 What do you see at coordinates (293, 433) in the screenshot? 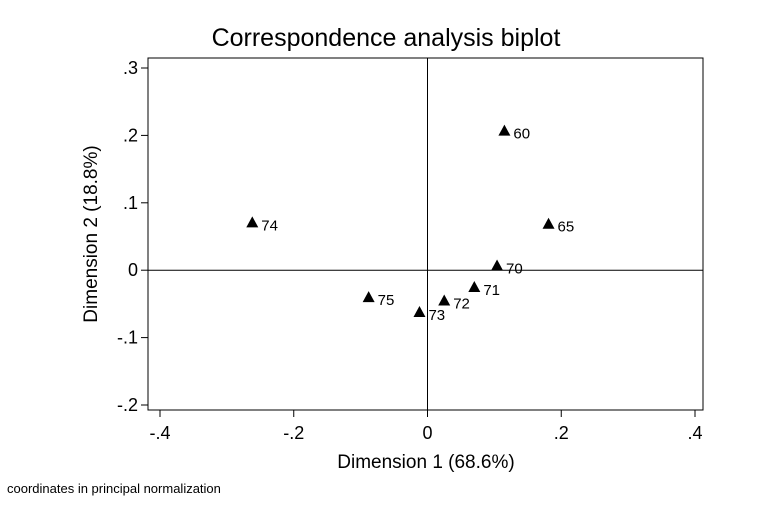
I see `x-tick-label: -.2` at bounding box center [293, 433].